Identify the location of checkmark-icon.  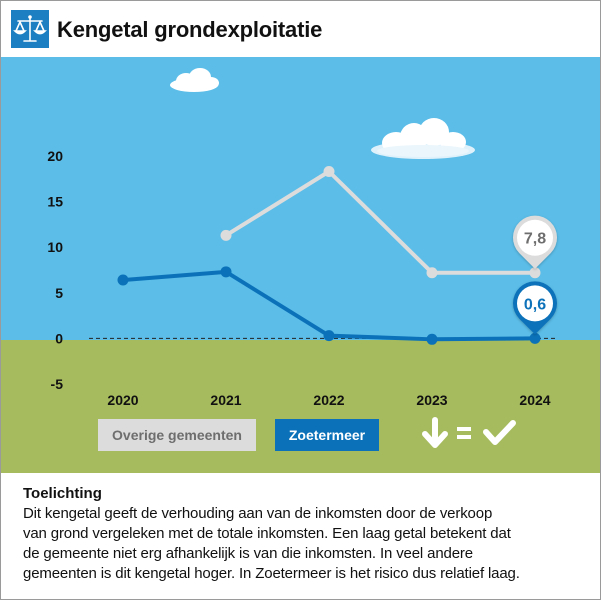
(499, 432).